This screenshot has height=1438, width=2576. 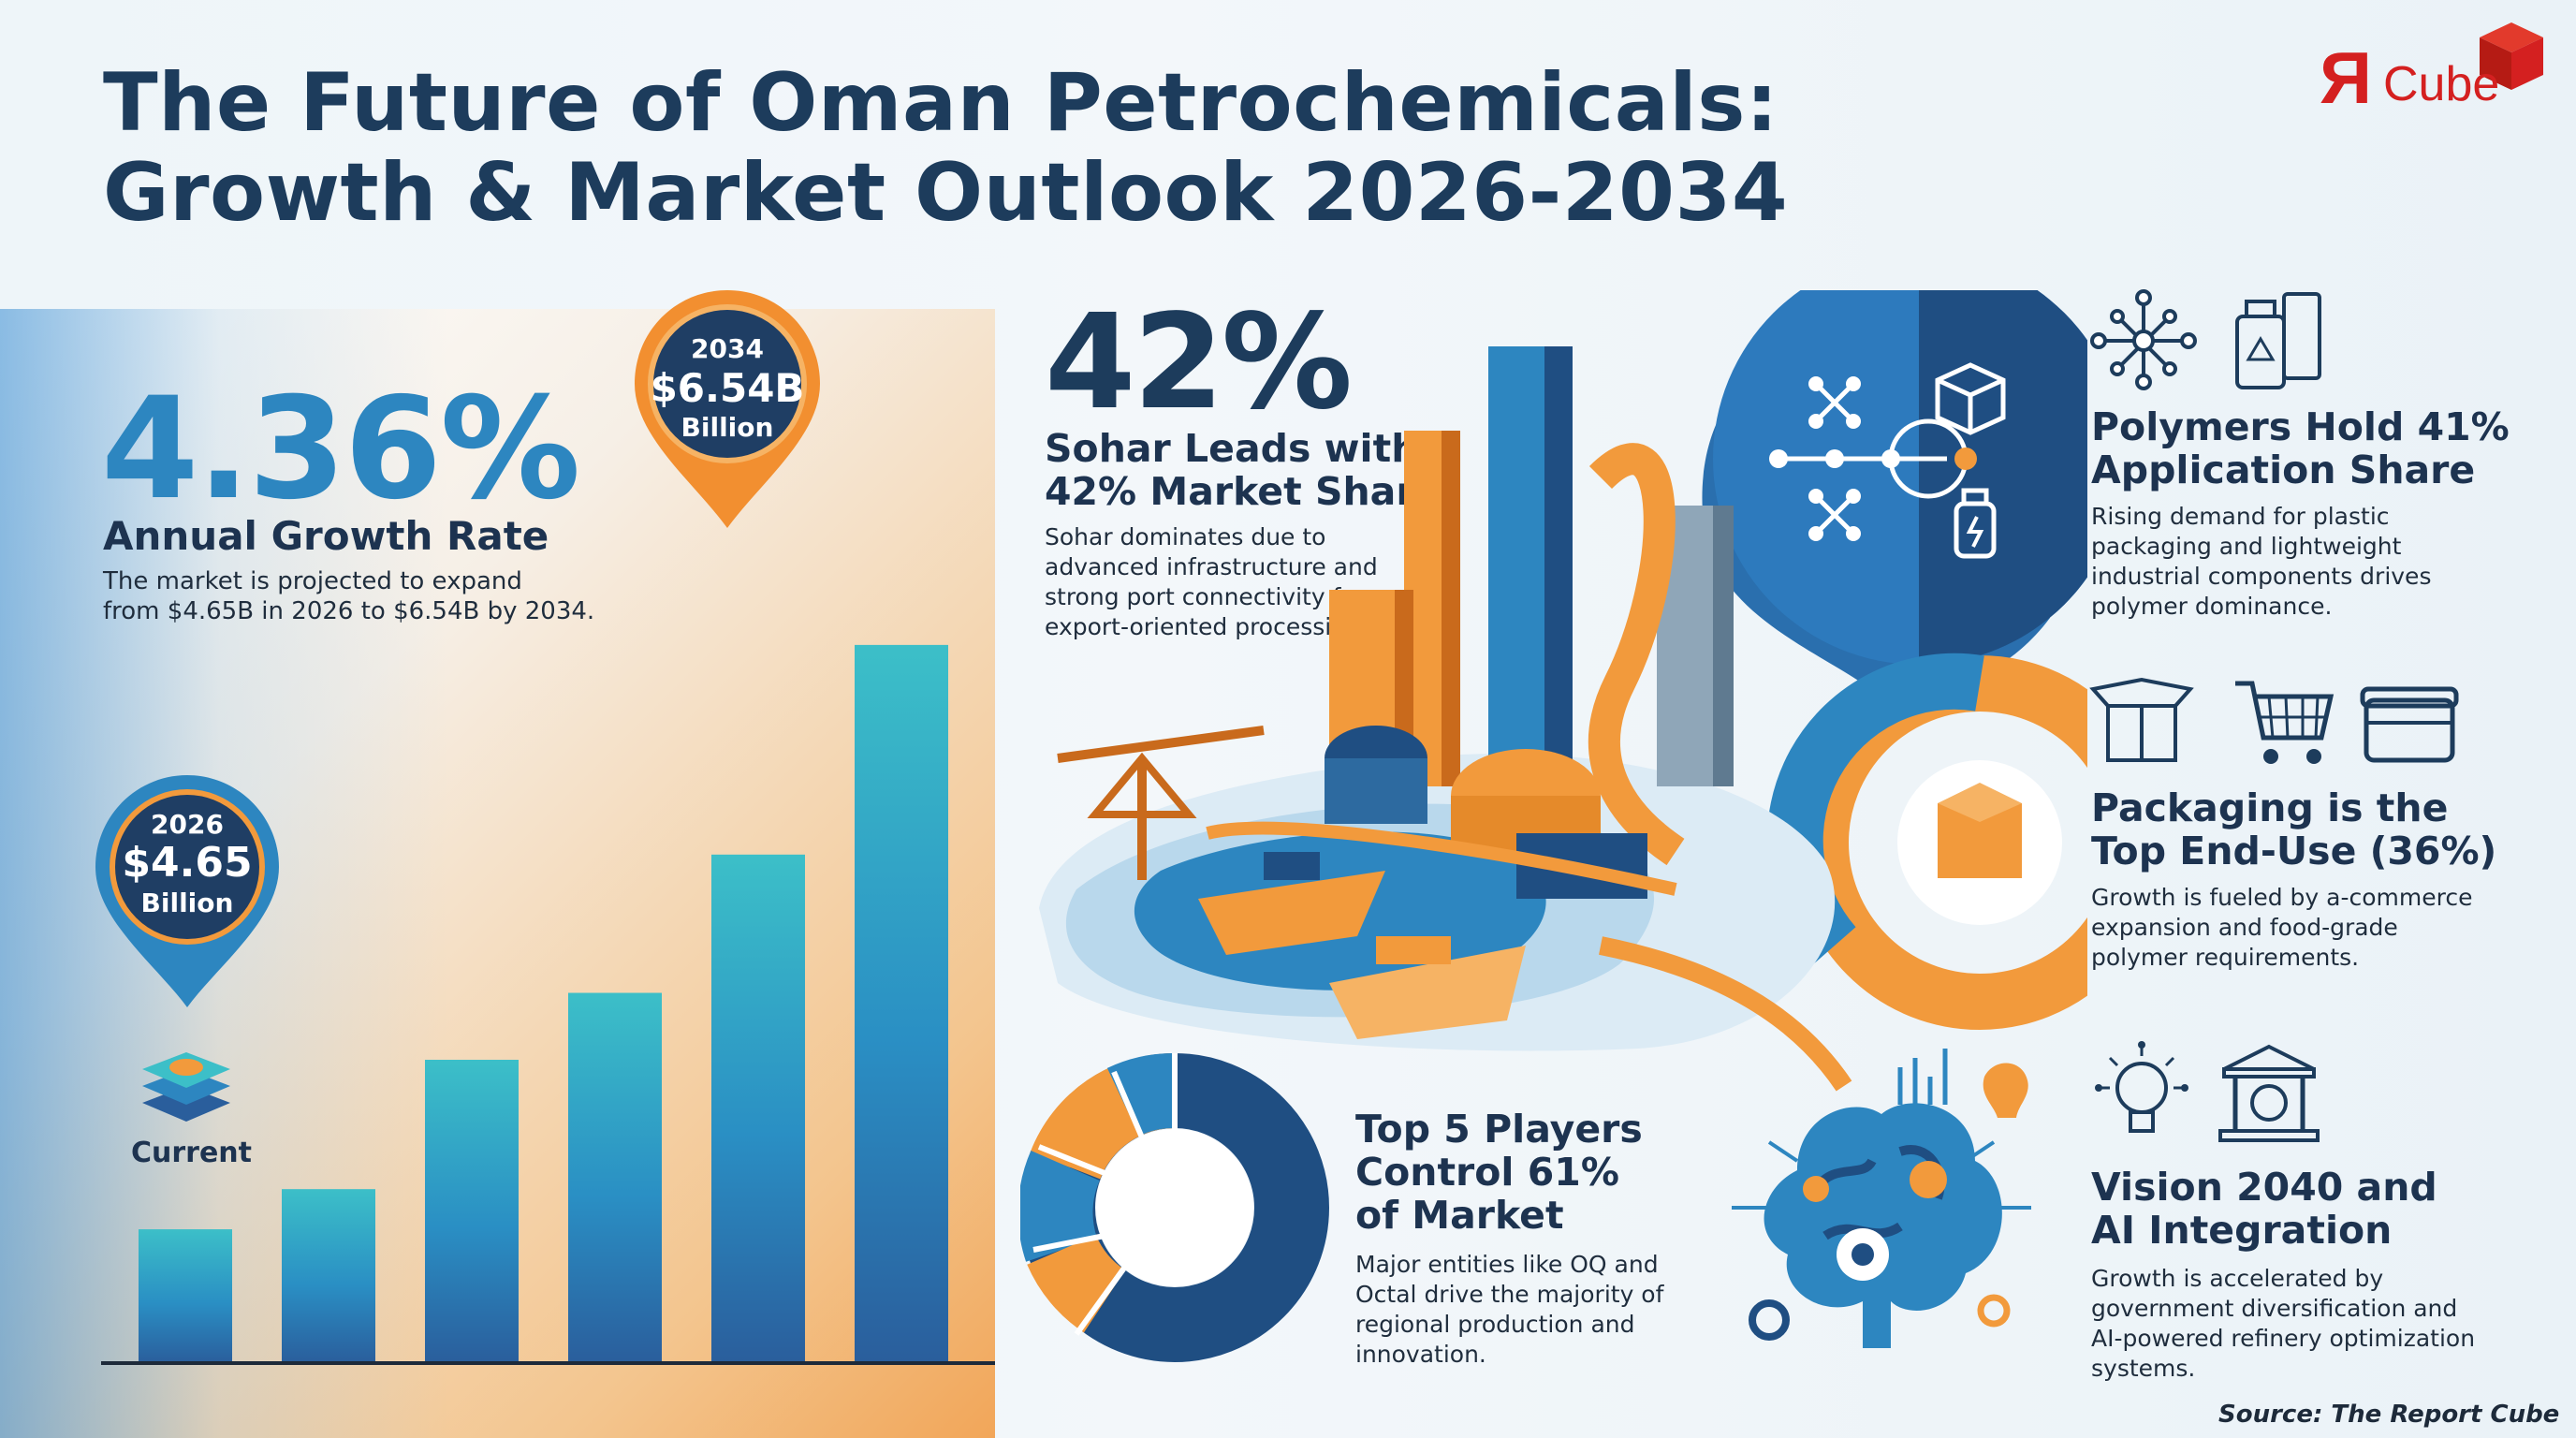 I want to click on pin-2026-value: $4.65, so click(x=187, y=863).